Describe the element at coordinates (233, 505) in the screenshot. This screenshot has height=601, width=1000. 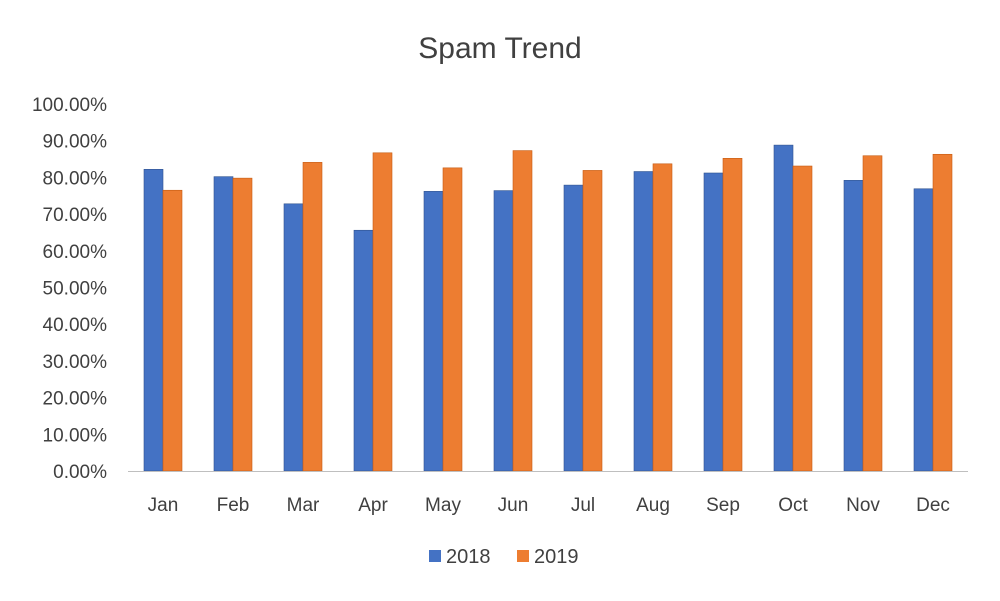
I see `x-tick-label: Feb` at that location.